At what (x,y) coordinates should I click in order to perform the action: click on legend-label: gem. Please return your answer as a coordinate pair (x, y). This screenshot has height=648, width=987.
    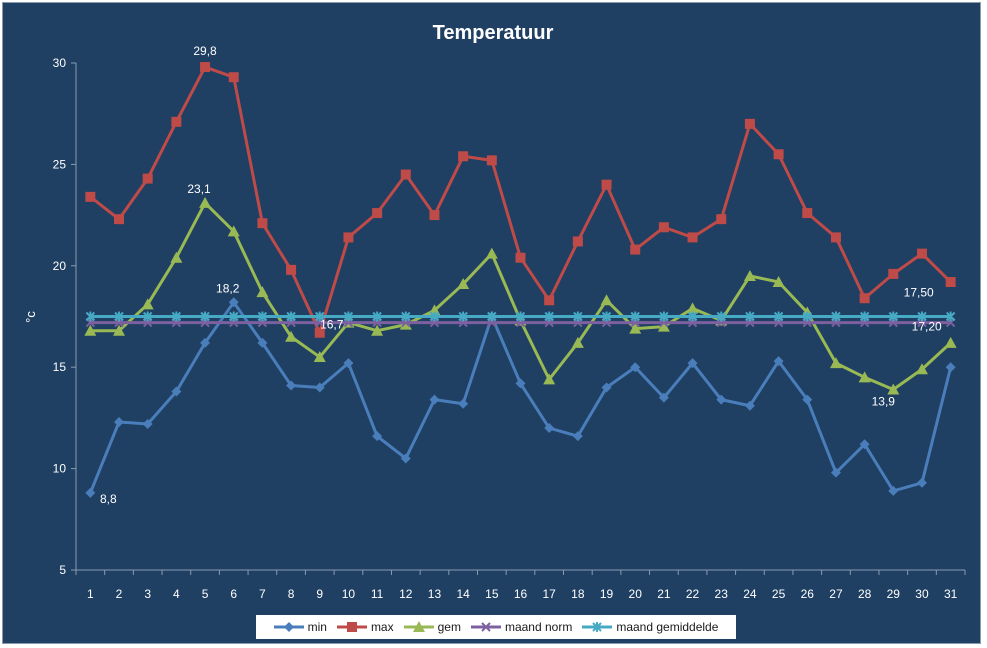
    Looking at the image, I should click on (449, 627).